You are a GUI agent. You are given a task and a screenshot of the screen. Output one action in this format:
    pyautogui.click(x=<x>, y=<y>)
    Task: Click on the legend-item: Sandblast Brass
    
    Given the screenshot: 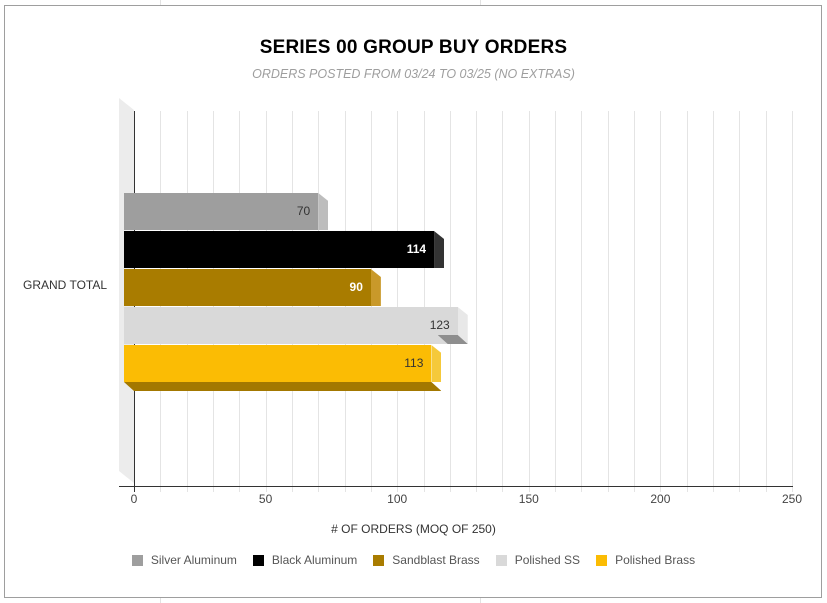 What is the action you would take?
    pyautogui.click(x=426, y=560)
    